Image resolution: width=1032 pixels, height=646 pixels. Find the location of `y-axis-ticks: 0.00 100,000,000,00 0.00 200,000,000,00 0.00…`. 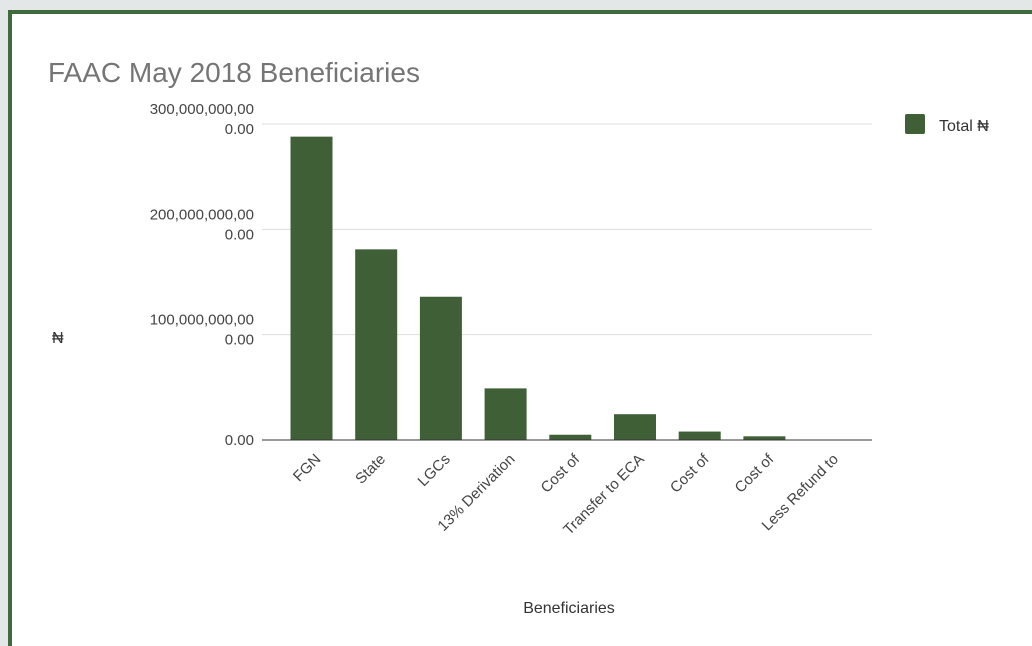

y-axis-ticks: 0.00 100,000,000,00 0.00 200,000,000,00 0.00… is located at coordinates (202, 275).